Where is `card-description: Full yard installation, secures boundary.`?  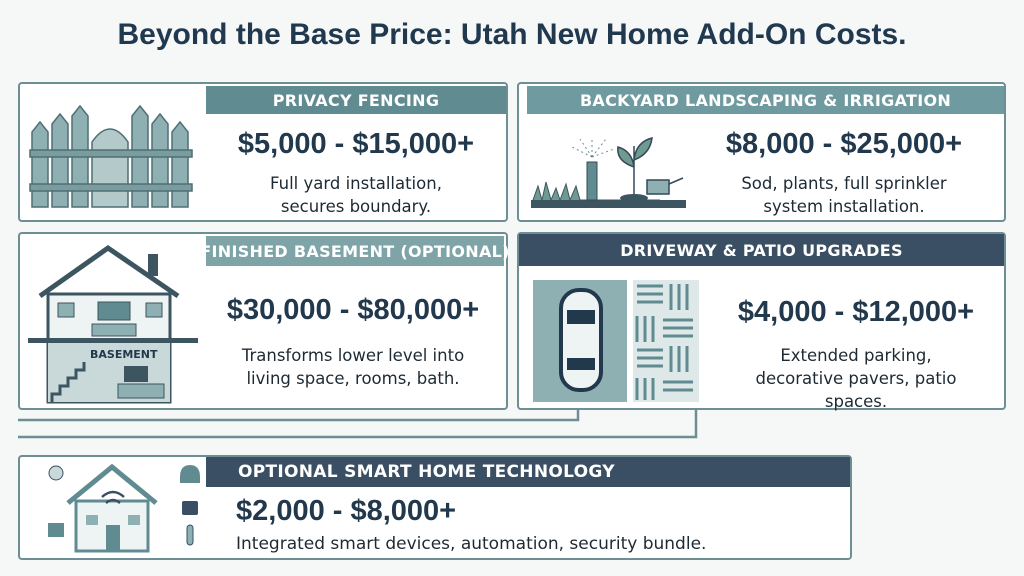 card-description: Full yard installation, secures boundary. is located at coordinates (356, 195).